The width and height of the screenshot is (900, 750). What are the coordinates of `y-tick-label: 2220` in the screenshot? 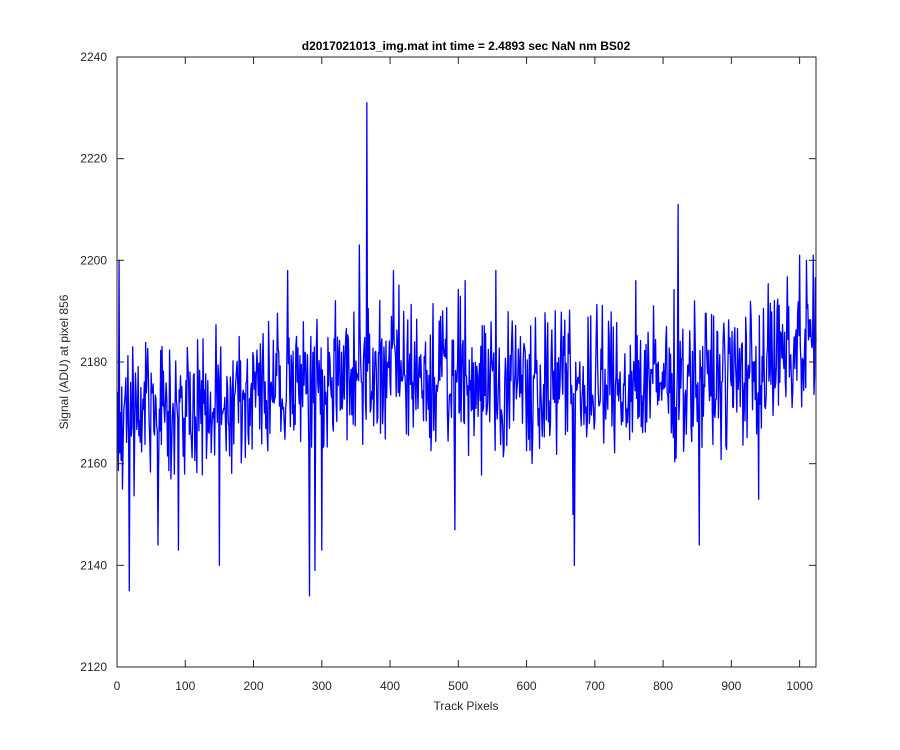 It's located at (93, 159).